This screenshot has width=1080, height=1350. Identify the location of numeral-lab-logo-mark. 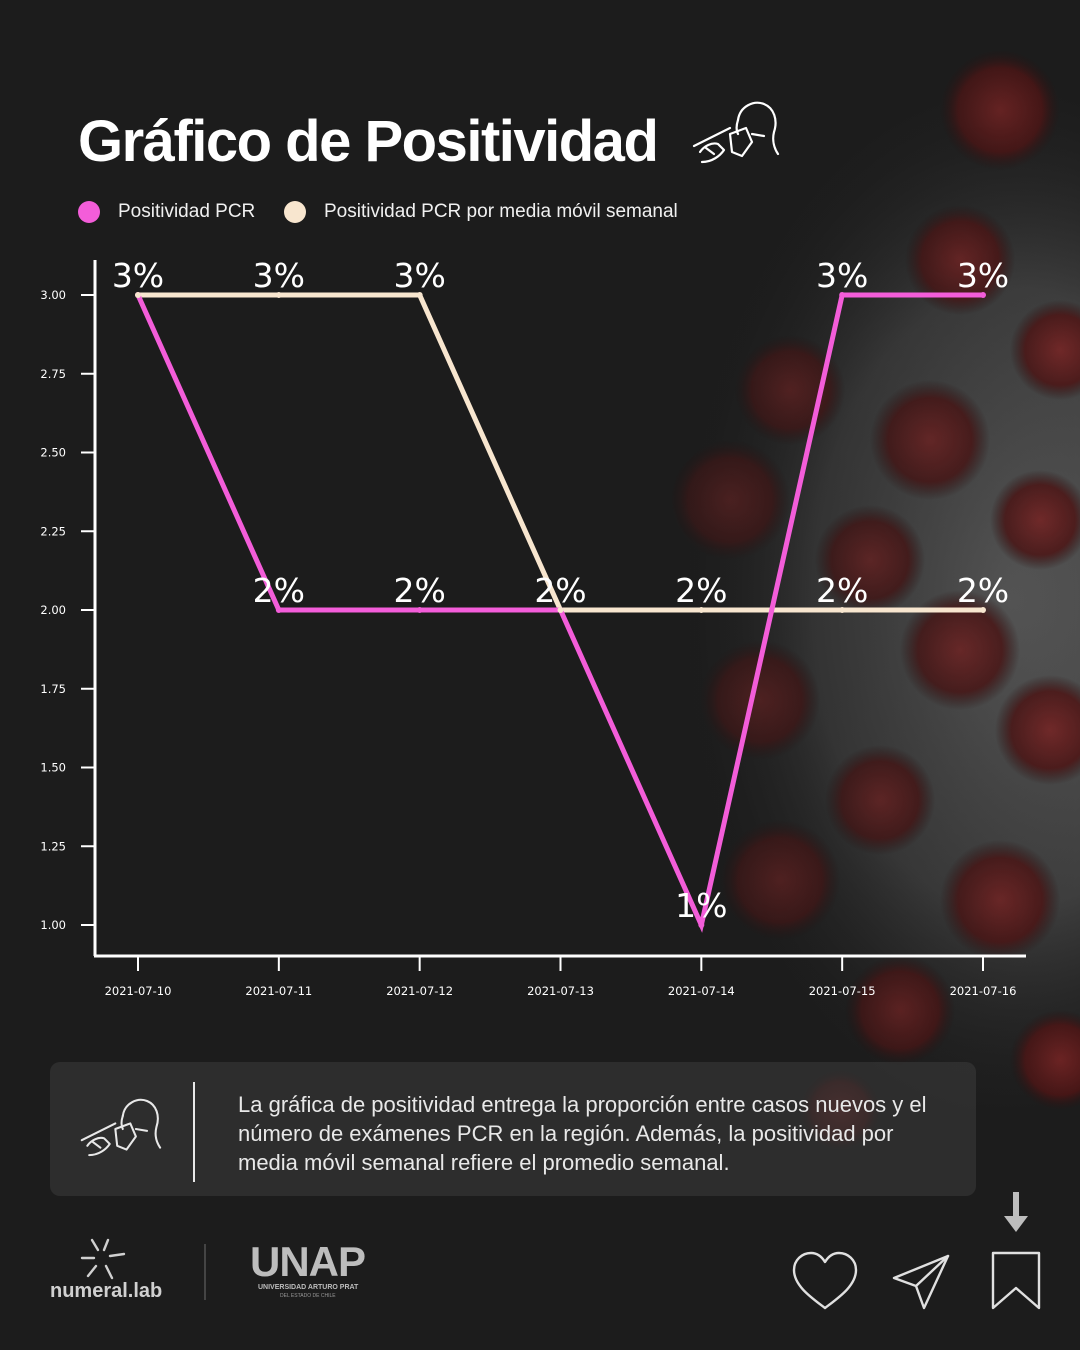
(103, 1259).